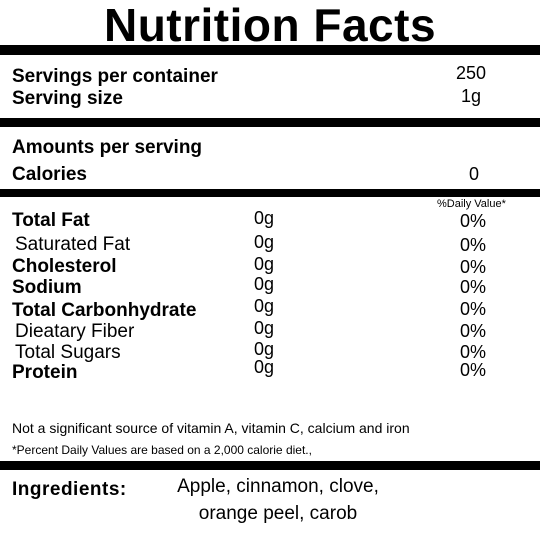  What do you see at coordinates (47, 287) in the screenshot?
I see `nutrient-name: Sodium` at bounding box center [47, 287].